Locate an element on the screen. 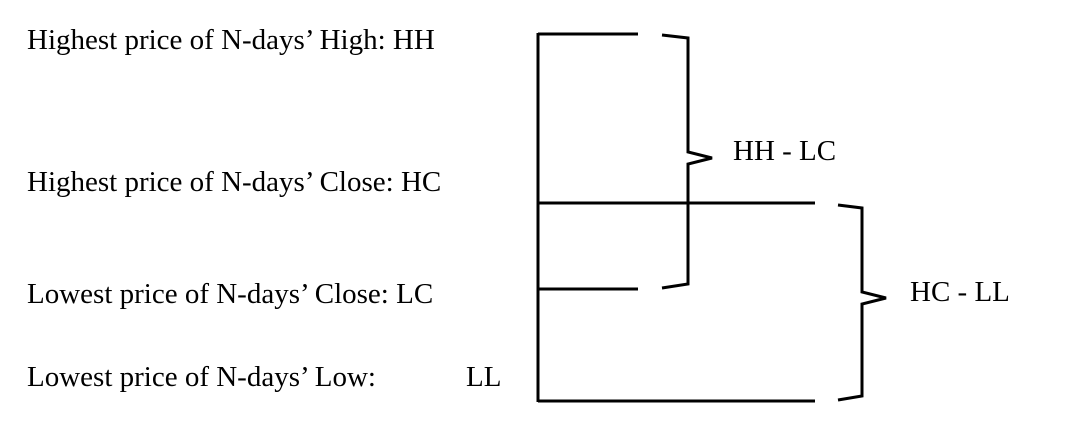  hc-ll-brace is located at coordinates (862, 302).